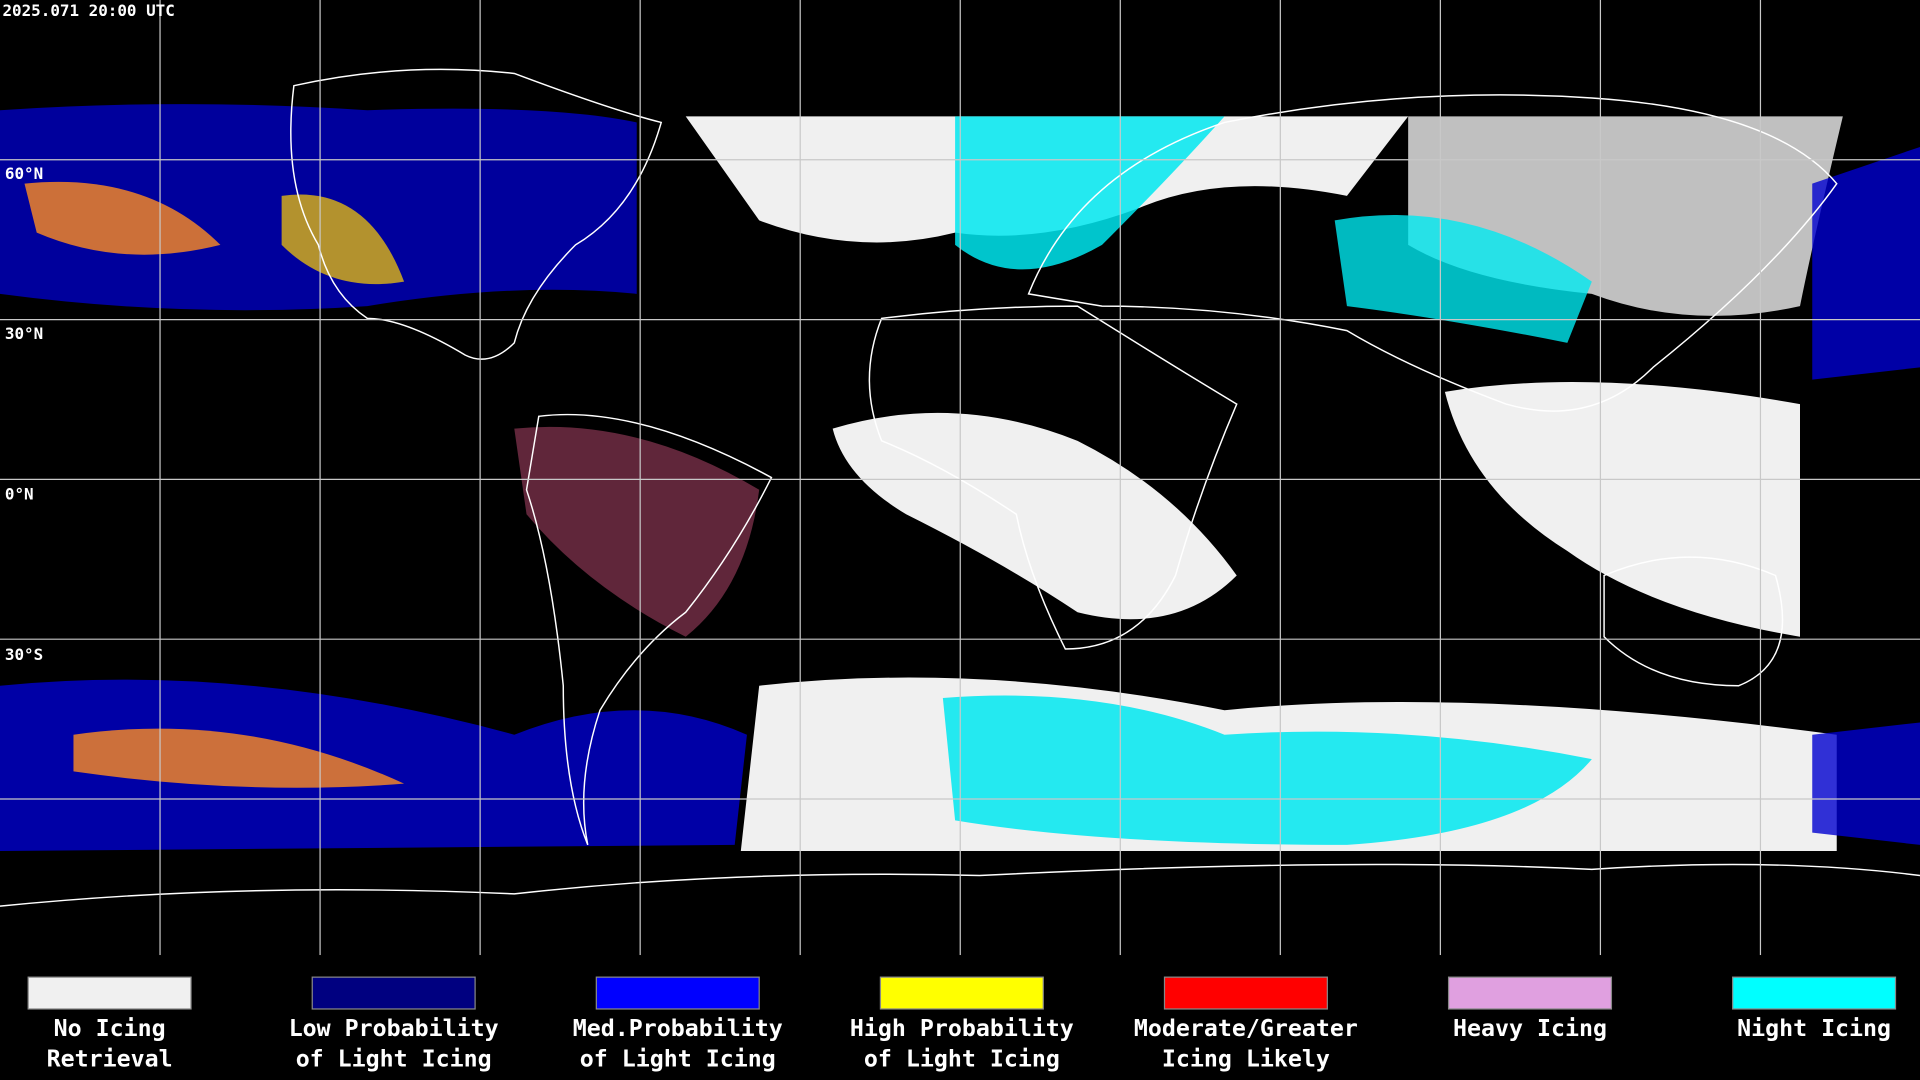 The image size is (1920, 1080). Describe the element at coordinates (1622, 509) in the screenshot. I see `cloud` at that location.